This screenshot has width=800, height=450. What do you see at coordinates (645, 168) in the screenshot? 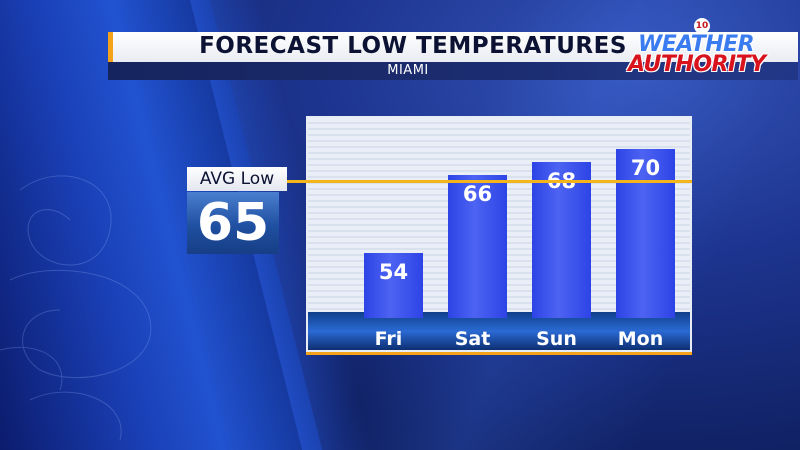
I see `data-label-mon: 70` at bounding box center [645, 168].